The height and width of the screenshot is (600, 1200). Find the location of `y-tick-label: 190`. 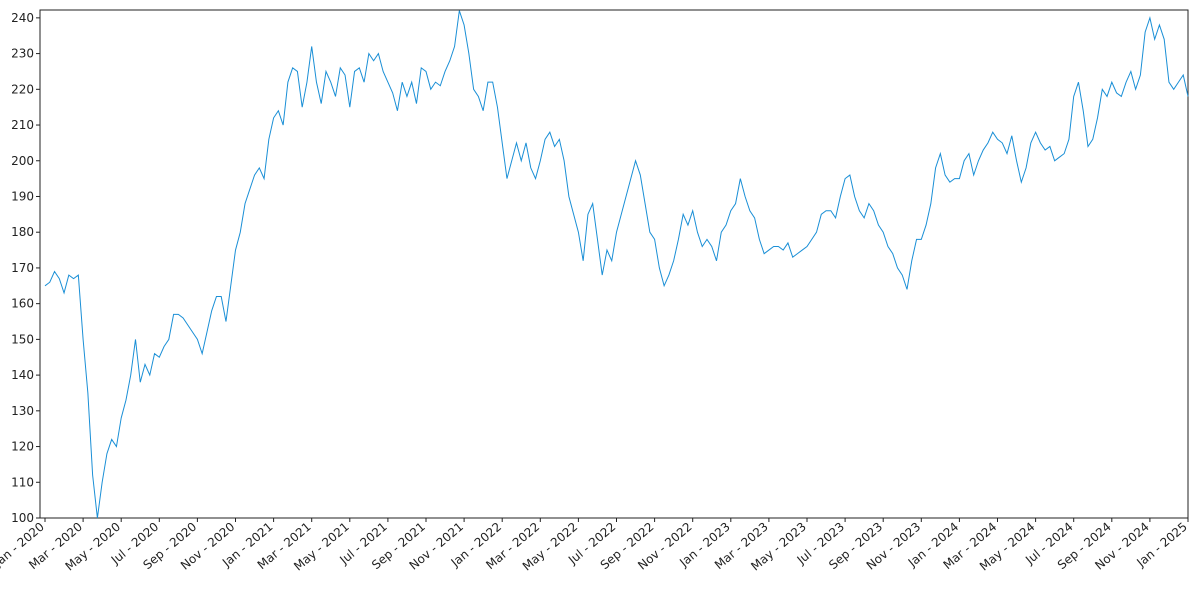

y-tick-label: 190 is located at coordinates (22, 196).